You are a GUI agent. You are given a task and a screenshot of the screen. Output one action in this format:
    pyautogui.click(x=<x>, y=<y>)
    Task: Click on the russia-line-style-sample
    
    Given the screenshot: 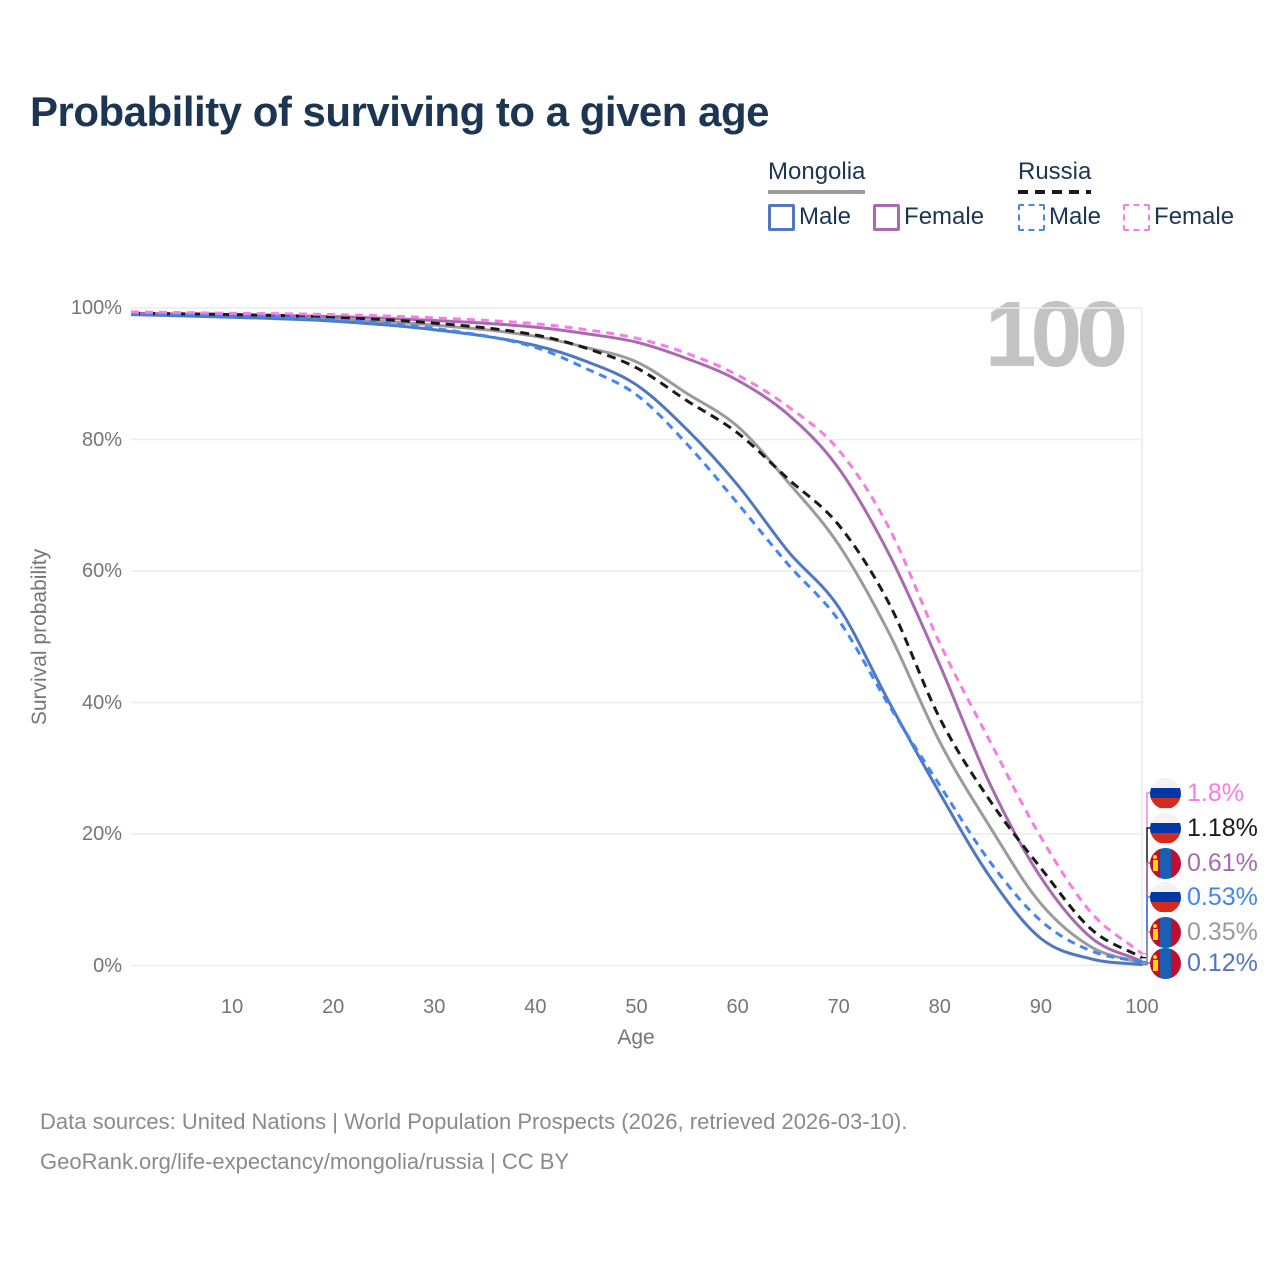 What is the action you would take?
    pyautogui.click(x=1055, y=192)
    